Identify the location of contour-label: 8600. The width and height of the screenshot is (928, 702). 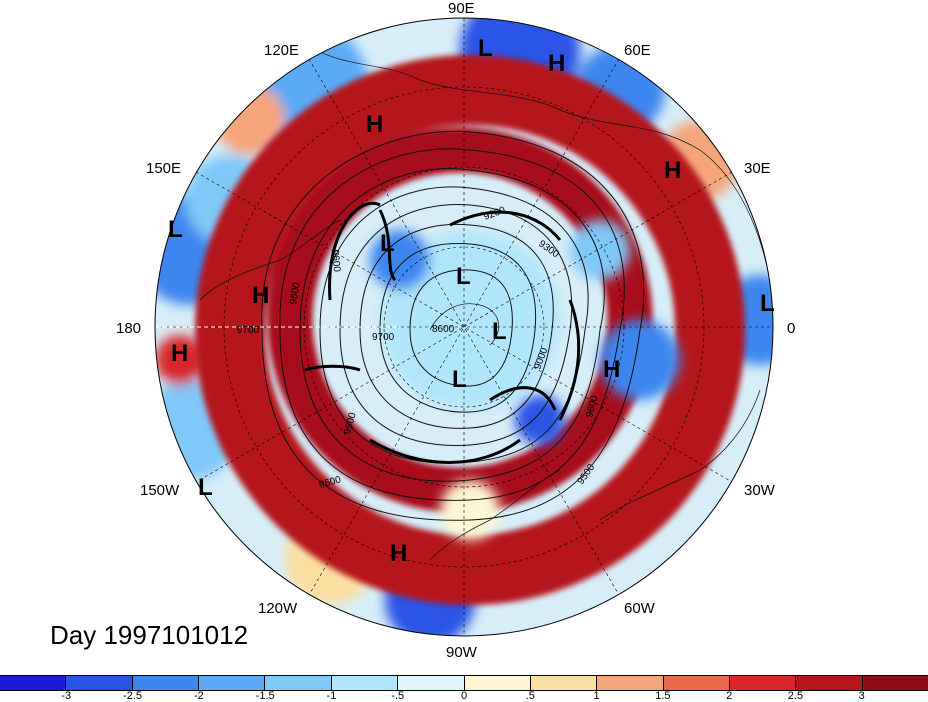
(443, 329).